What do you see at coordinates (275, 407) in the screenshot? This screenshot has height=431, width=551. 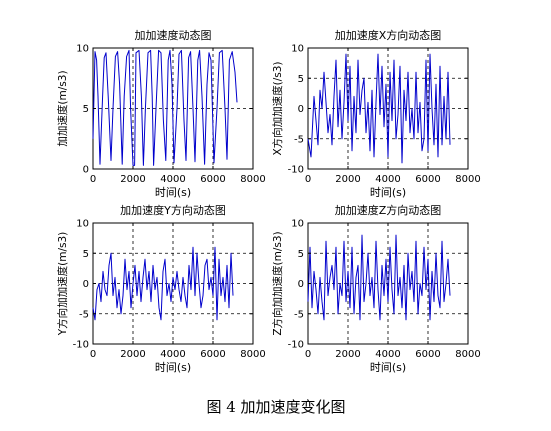 I see `figure-caption: 图 4 加加速度变化图` at bounding box center [275, 407].